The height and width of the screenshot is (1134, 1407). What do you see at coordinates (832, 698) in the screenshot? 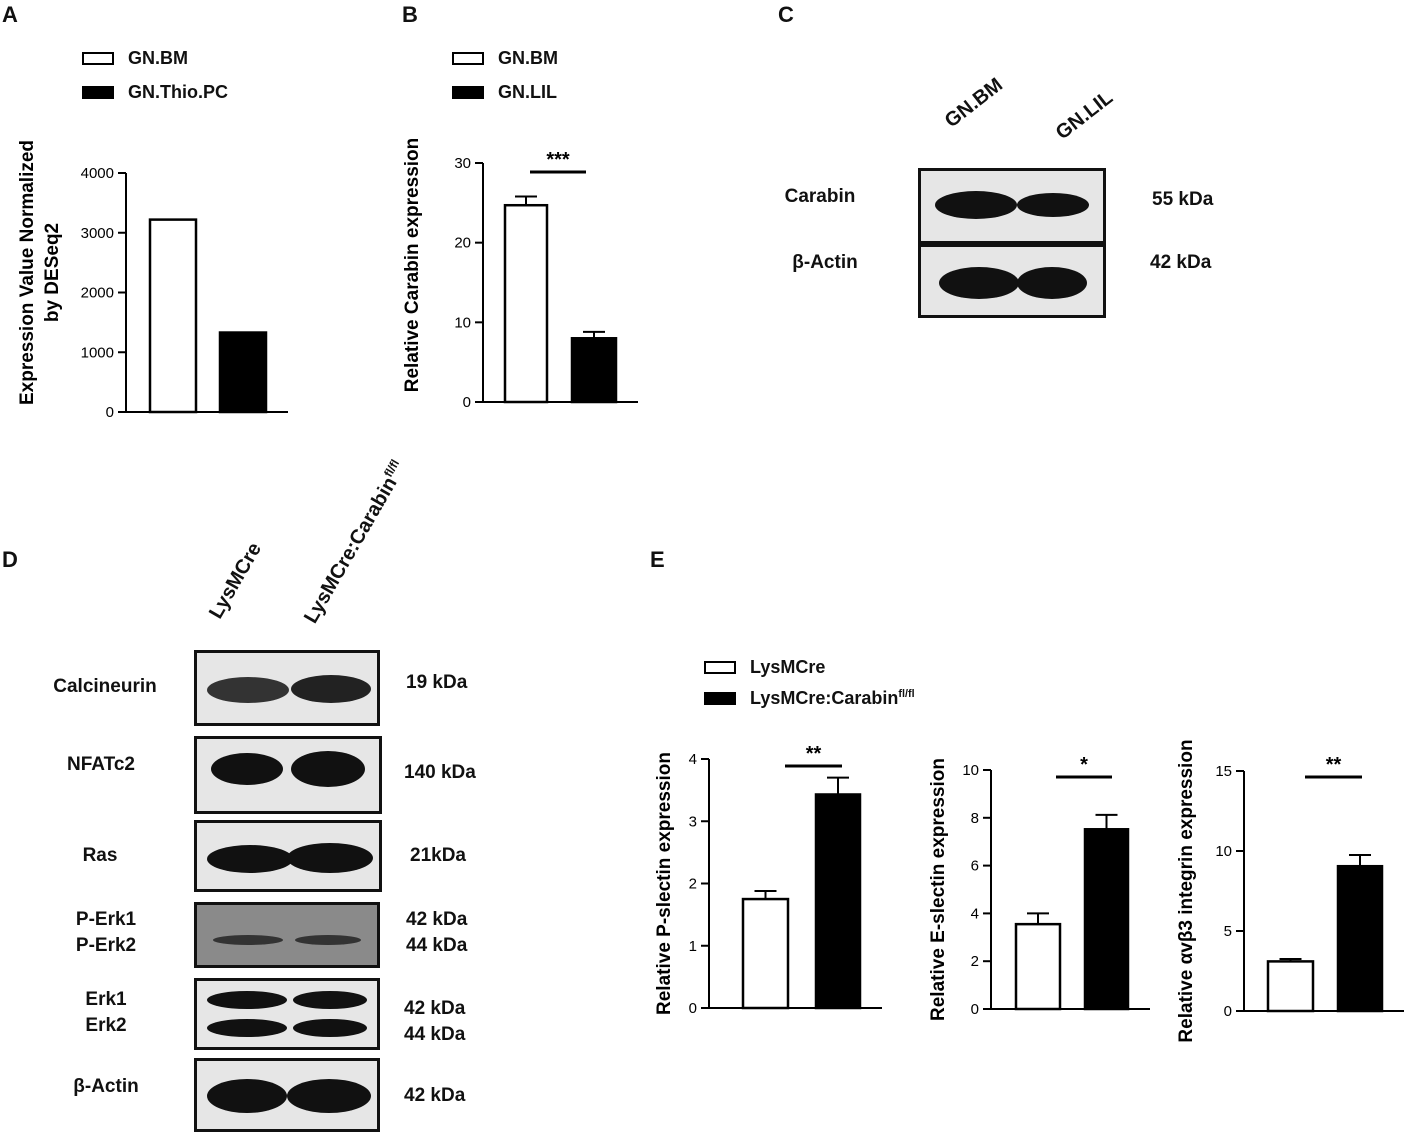
I see `legend-label: LysMCre:Carabinfl/fl` at bounding box center [832, 698].